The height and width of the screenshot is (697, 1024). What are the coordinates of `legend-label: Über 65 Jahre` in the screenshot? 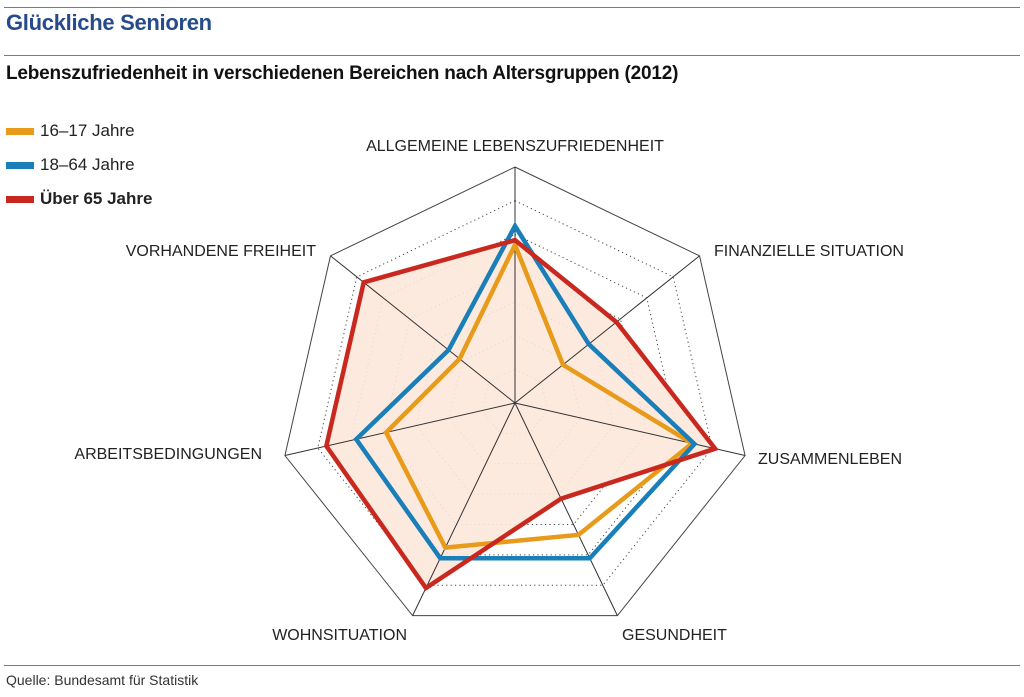 It's located at (96, 198).